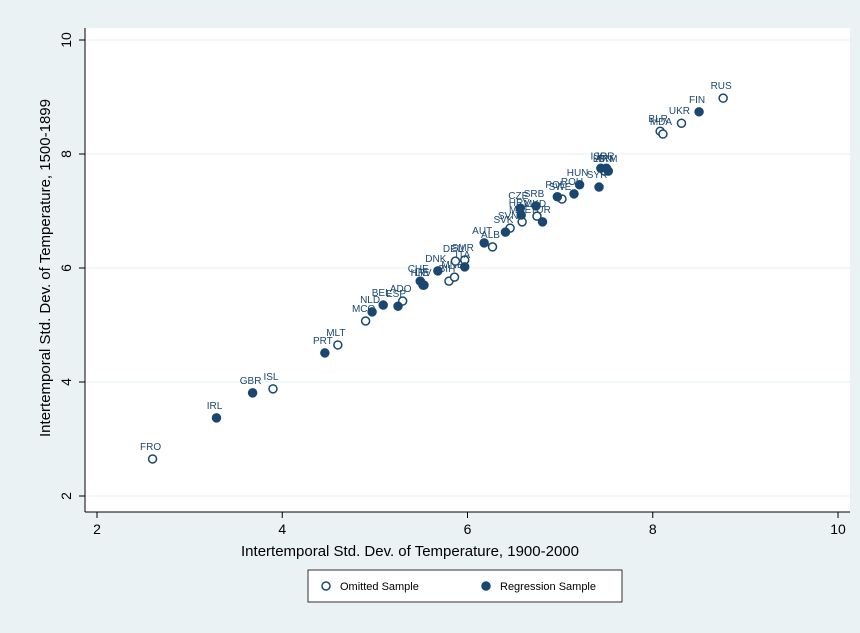 Image resolution: width=860 pixels, height=633 pixels. I want to click on x-tick-label: 10, so click(838, 529).